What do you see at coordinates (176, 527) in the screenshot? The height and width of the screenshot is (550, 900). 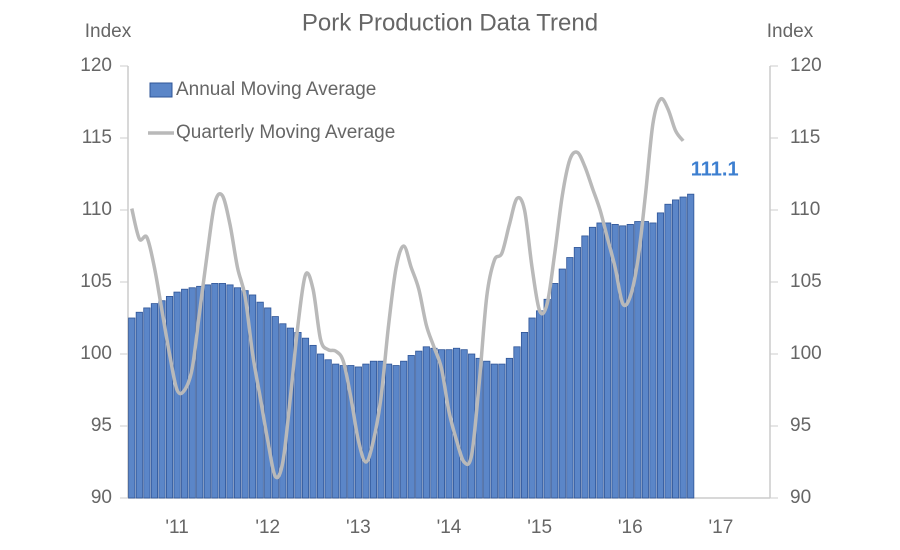 I see `x-tick-label: '11` at bounding box center [176, 527].